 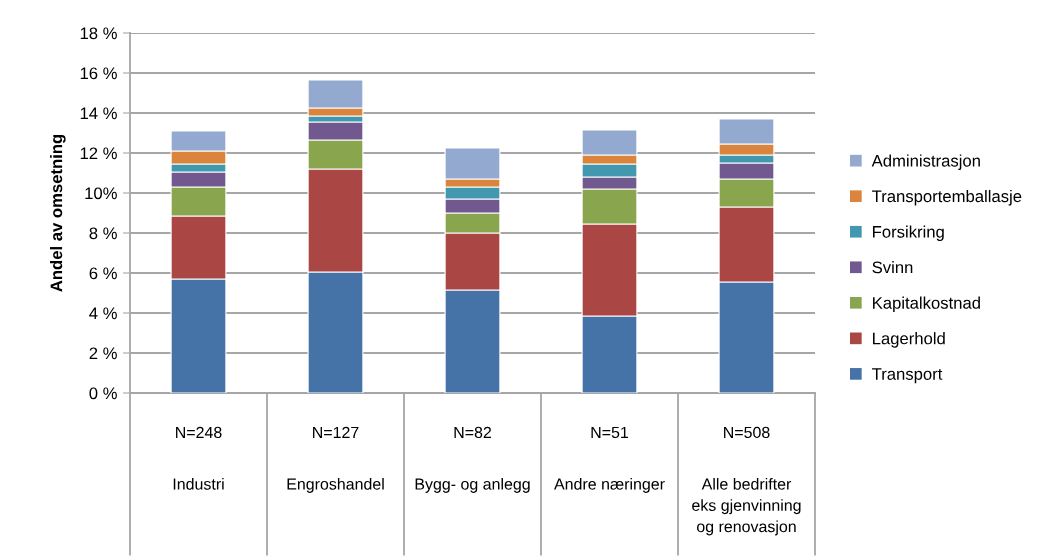 What do you see at coordinates (472, 459) in the screenshot?
I see `category-label: N=82 Bygg- og anlegg` at bounding box center [472, 459].